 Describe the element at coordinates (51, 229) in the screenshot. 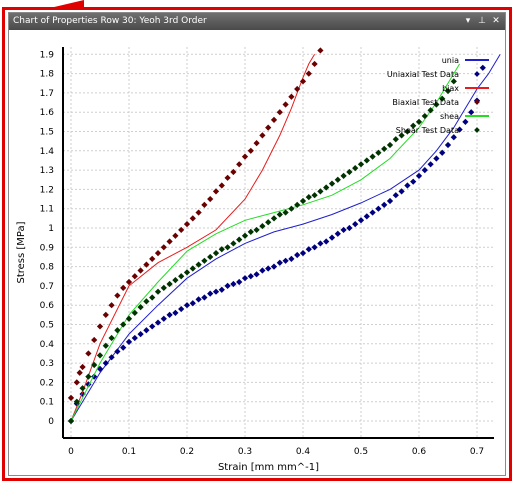

I see `y-tick-label: 1` at that location.